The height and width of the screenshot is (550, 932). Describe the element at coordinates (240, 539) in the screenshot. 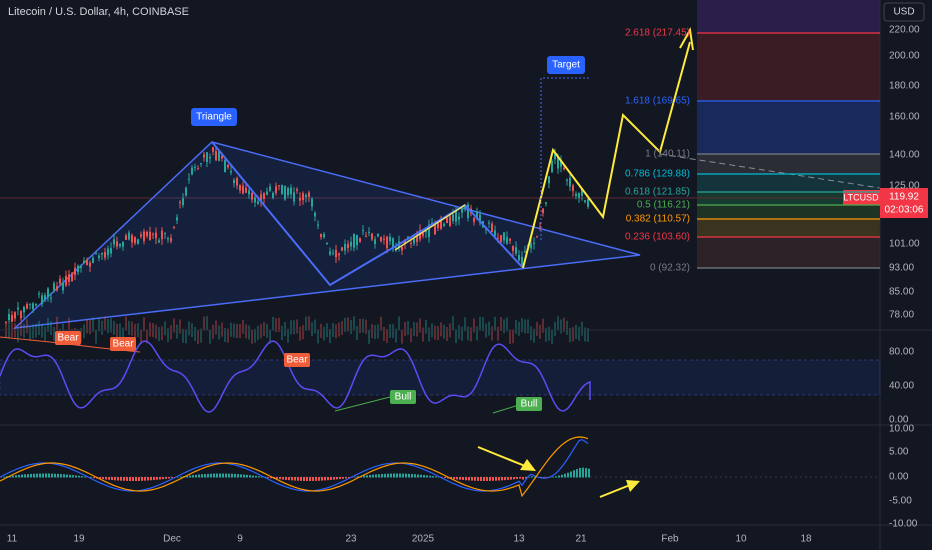

I see `time-tick-label: 9` at that location.